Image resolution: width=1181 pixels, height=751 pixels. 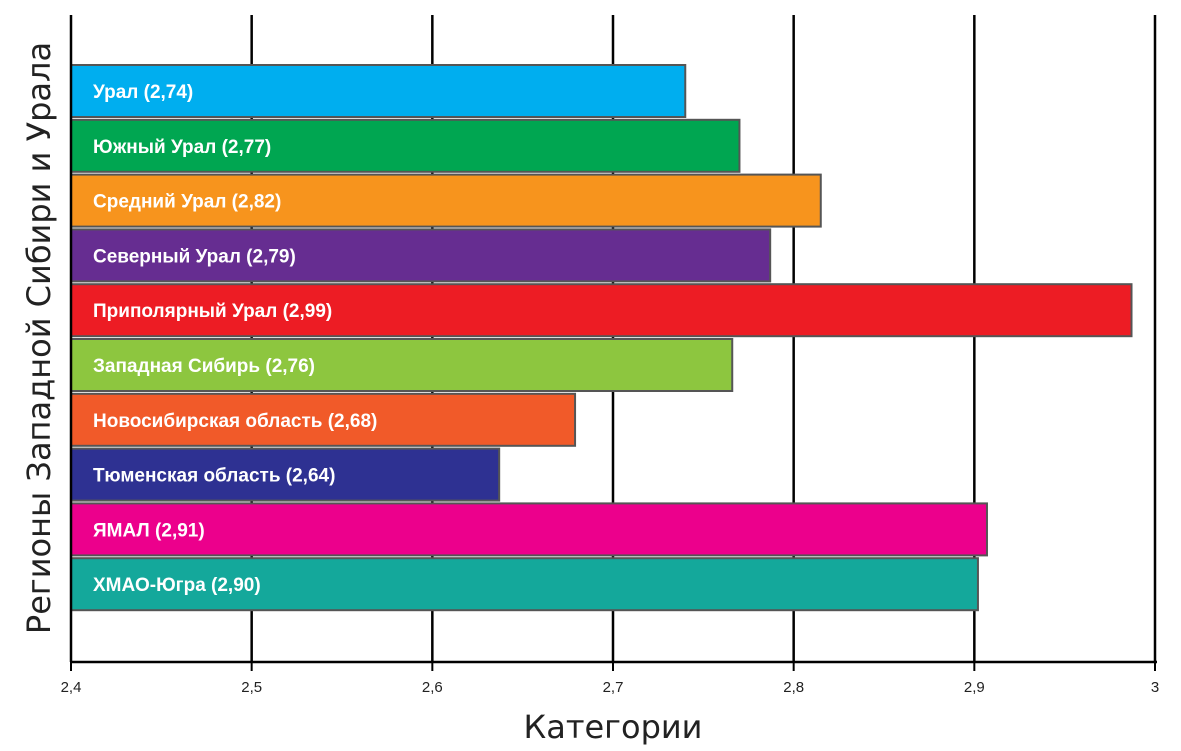 I want to click on bar-label: Урал (2,74), so click(x=143, y=92).